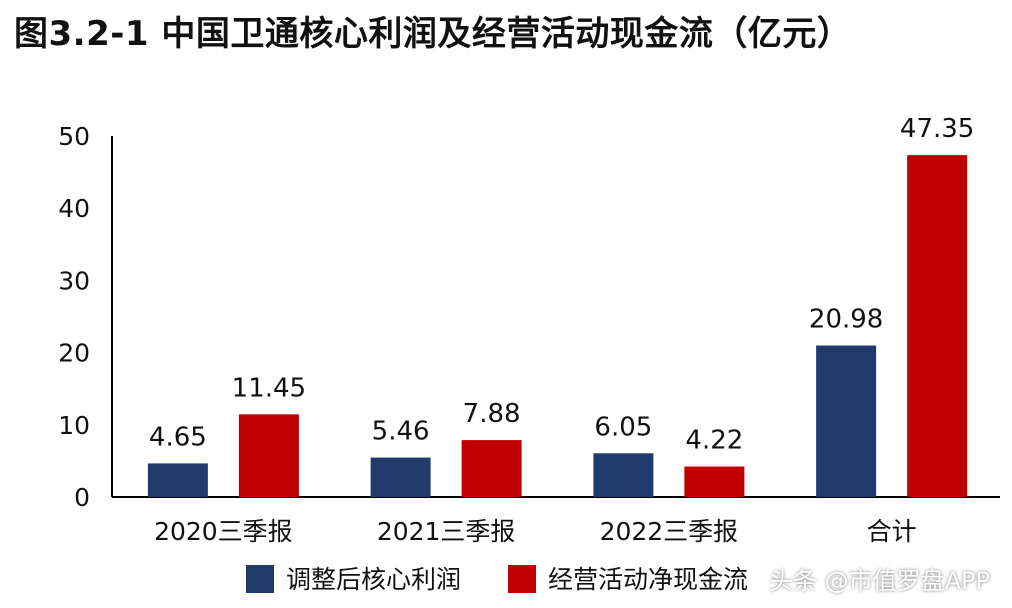 The image size is (1012, 608). What do you see at coordinates (401, 432) in the screenshot?
I see `data-label: 5.46` at bounding box center [401, 432].